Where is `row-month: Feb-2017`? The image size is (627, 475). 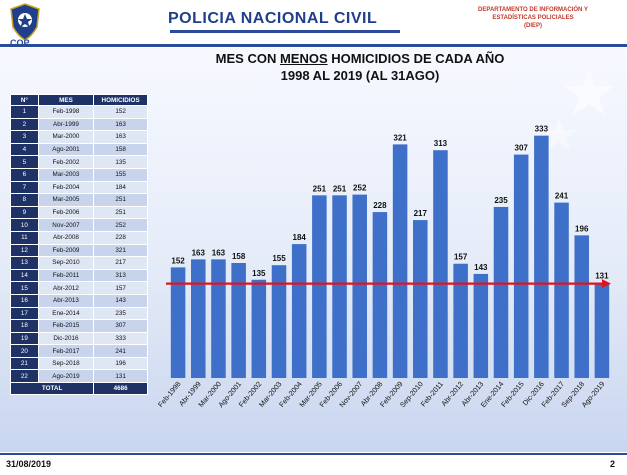 row-month: Feb-2017 is located at coordinates (66, 351).